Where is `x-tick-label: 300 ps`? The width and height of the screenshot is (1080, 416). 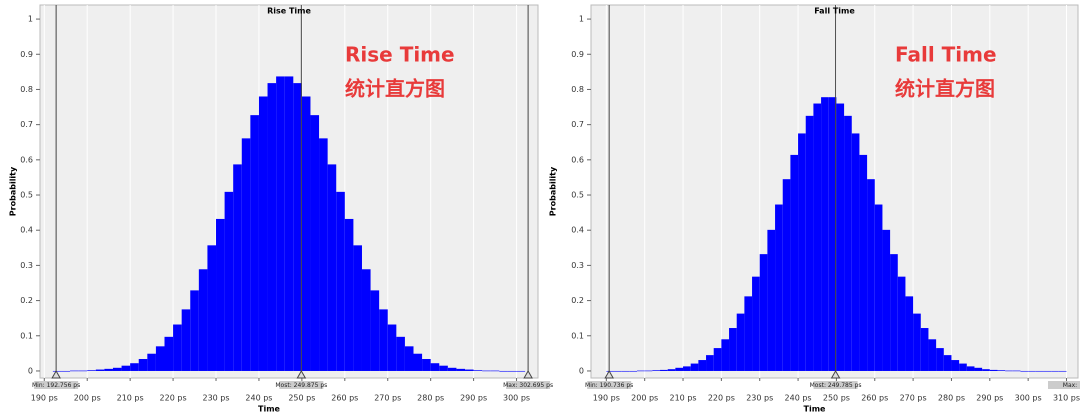 x-tick-label: 300 ps is located at coordinates (1028, 398).